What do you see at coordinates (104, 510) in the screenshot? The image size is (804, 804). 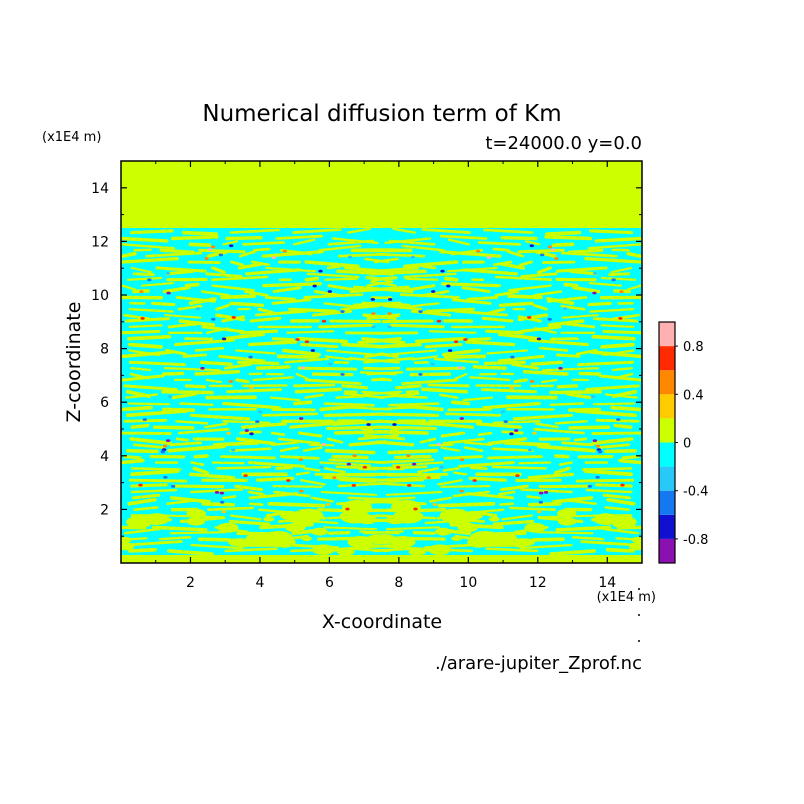 I see `y-tick-label: 2` at bounding box center [104, 510].